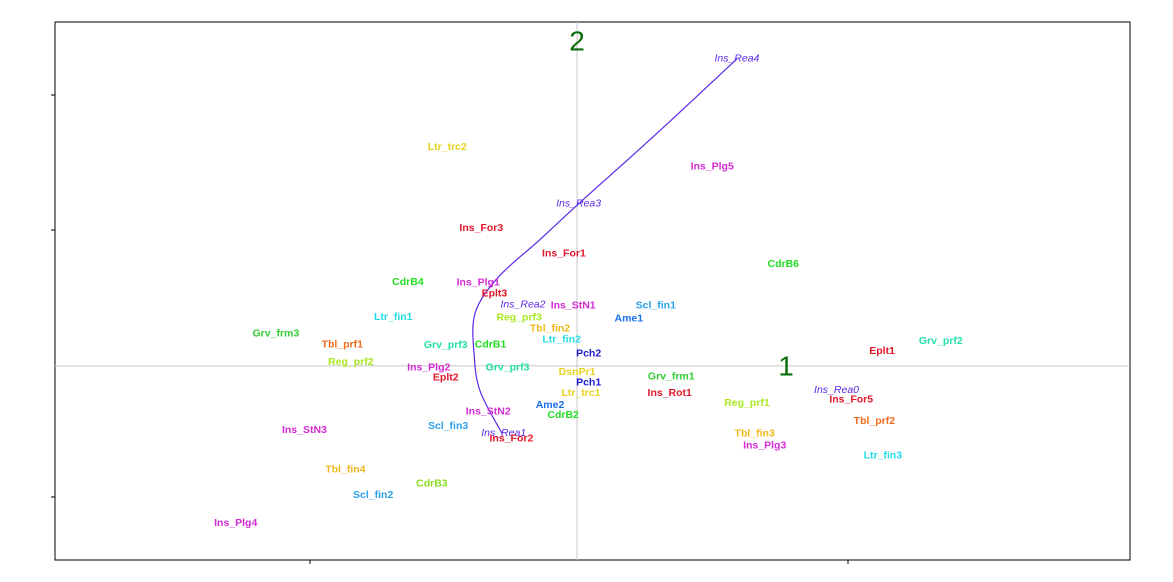 Image resolution: width=1173 pixels, height=582 pixels. I want to click on point-label: Tbl_fin4, so click(345, 470).